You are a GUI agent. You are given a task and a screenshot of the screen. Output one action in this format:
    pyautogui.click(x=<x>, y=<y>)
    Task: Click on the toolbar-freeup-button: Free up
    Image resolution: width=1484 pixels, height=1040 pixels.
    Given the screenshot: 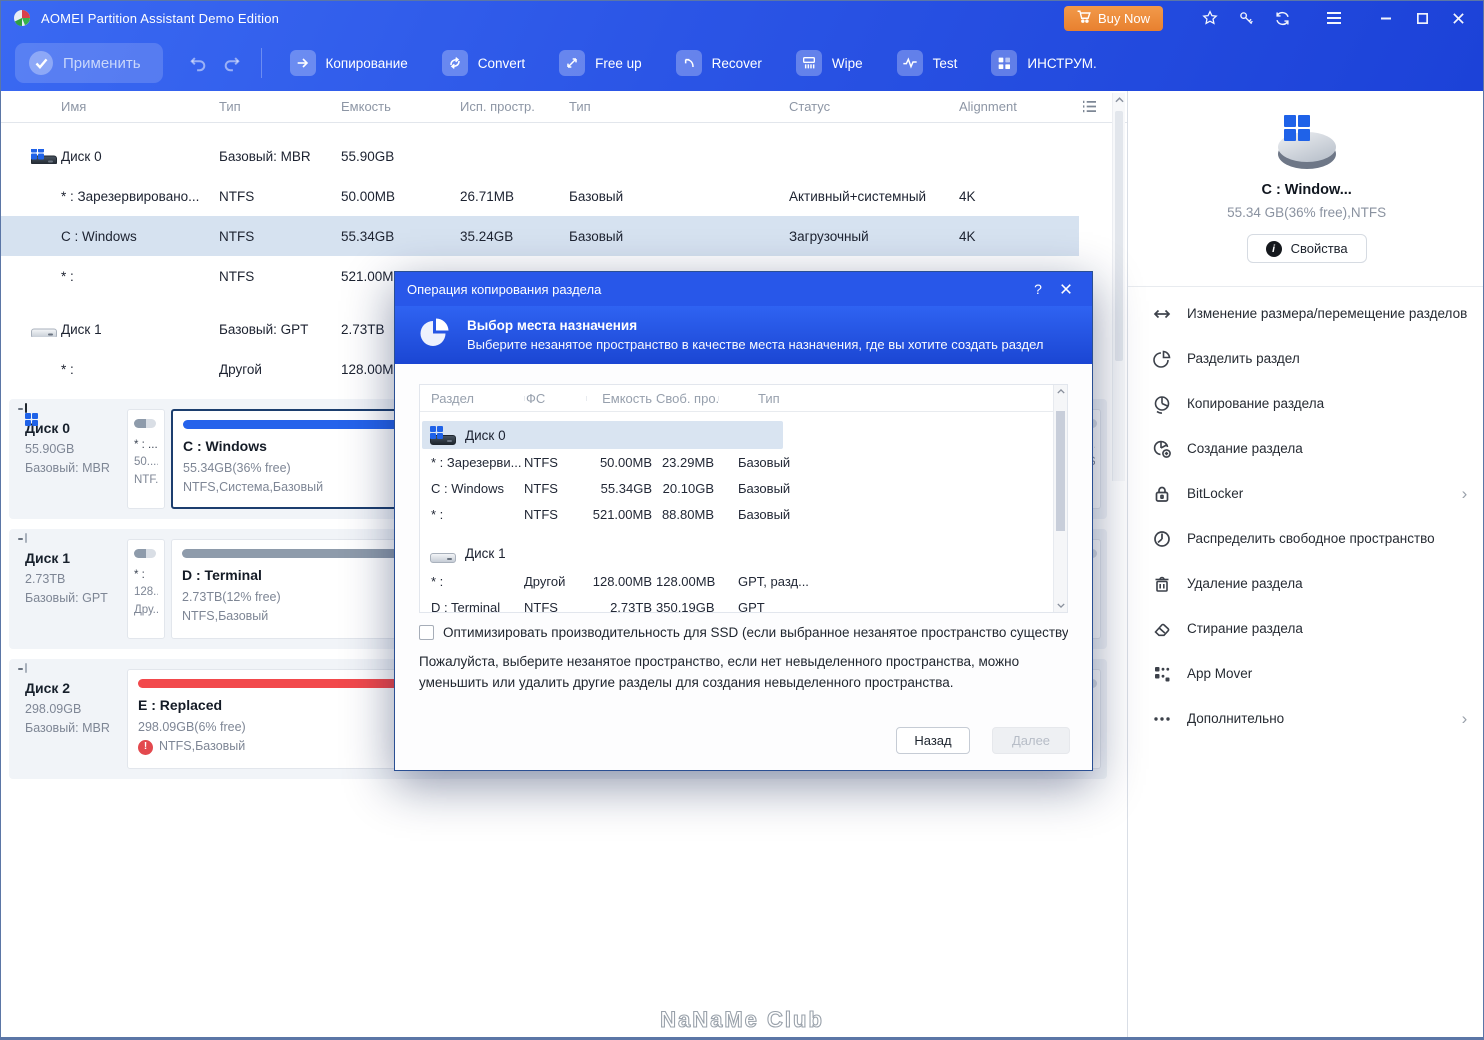 What is the action you would take?
    pyautogui.click(x=600, y=63)
    